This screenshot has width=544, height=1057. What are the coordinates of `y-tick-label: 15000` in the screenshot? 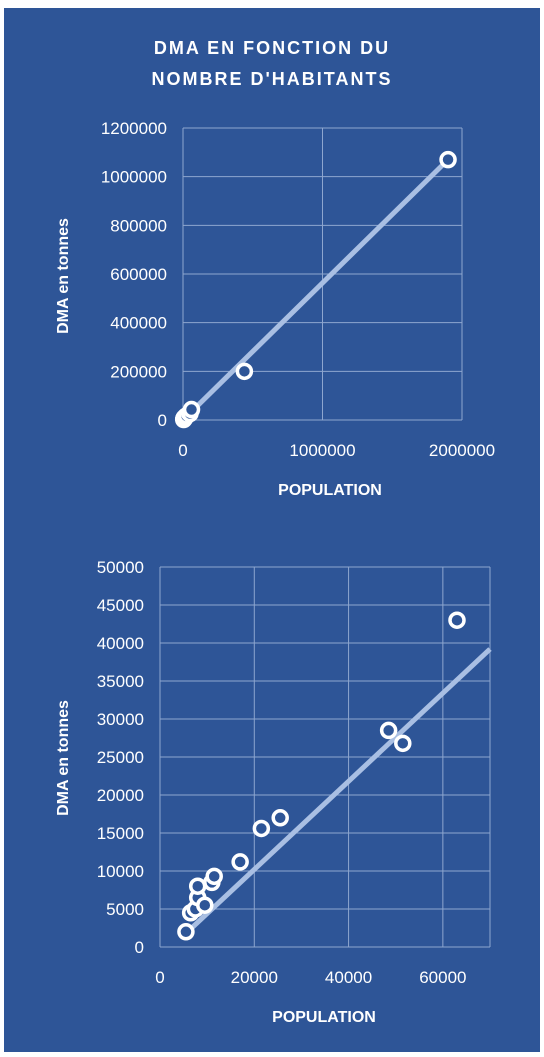 It's located at (120, 833).